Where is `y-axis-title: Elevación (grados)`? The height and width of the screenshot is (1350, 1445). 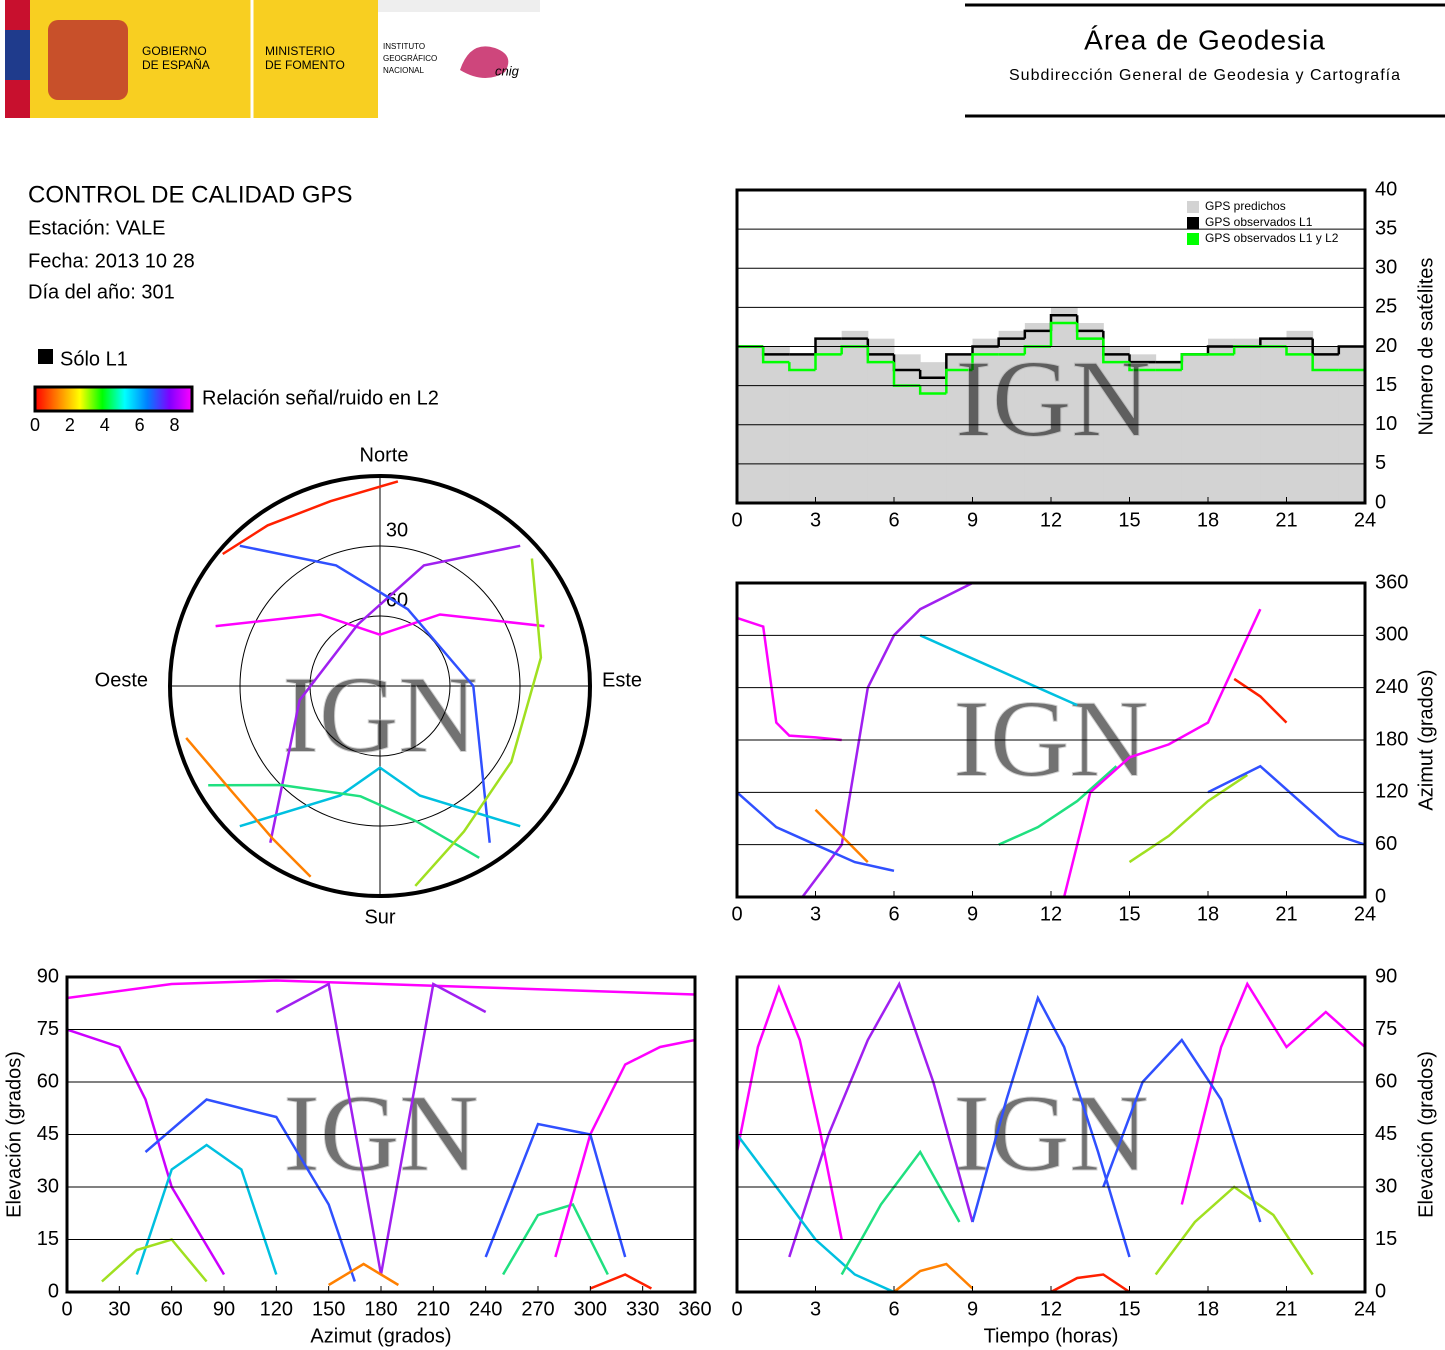
y-axis-title: Elevación (grados) is located at coordinates (1426, 1134).